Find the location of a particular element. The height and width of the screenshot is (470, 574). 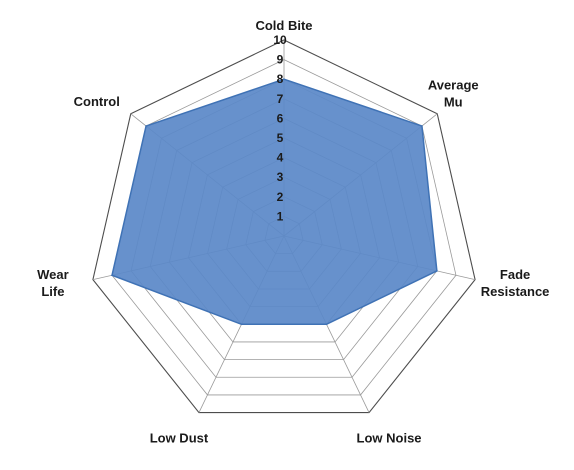

axis-label-cold-bite: Cold Bite is located at coordinates (283, 25).